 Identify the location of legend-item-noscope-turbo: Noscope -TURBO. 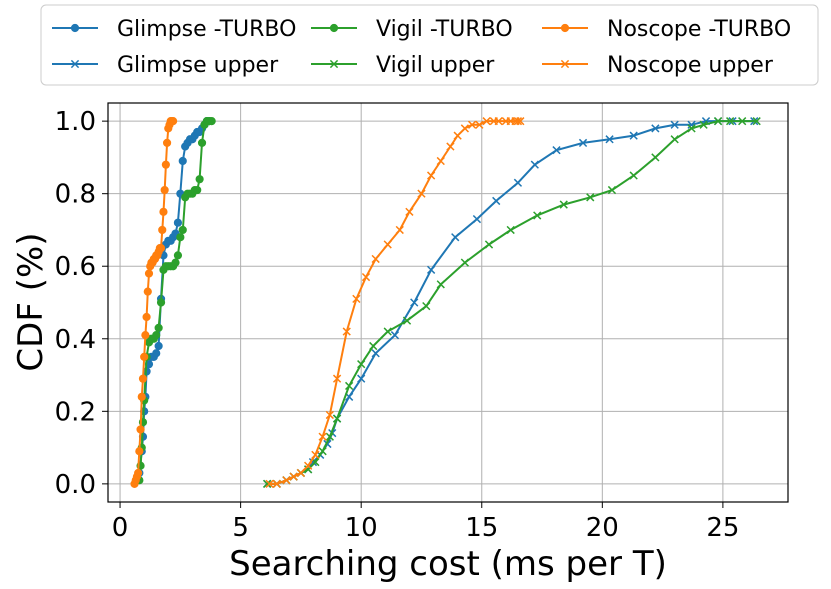
(666, 29).